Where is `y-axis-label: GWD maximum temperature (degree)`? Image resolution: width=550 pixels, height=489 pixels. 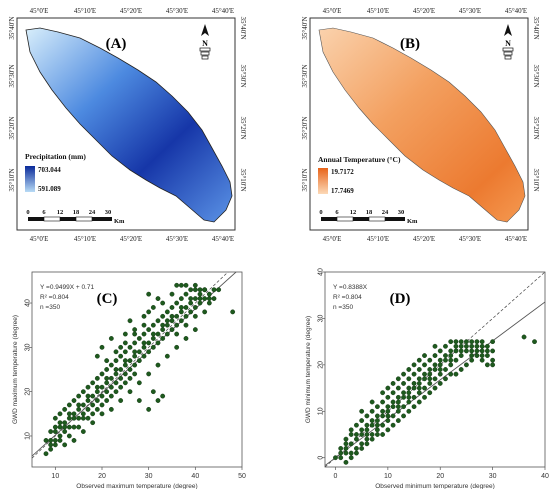 y-axis-label: GWD maximum temperature (degree) is located at coordinates (15, 369).